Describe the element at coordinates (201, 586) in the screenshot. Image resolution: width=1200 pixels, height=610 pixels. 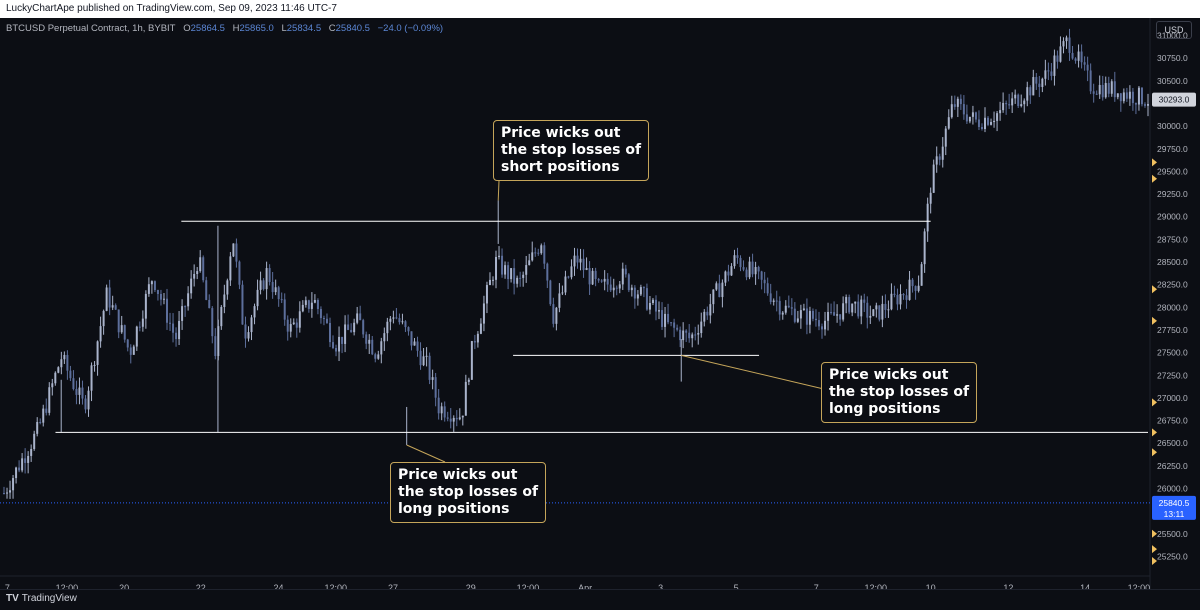
I see `x-tick-label: 22` at that location.